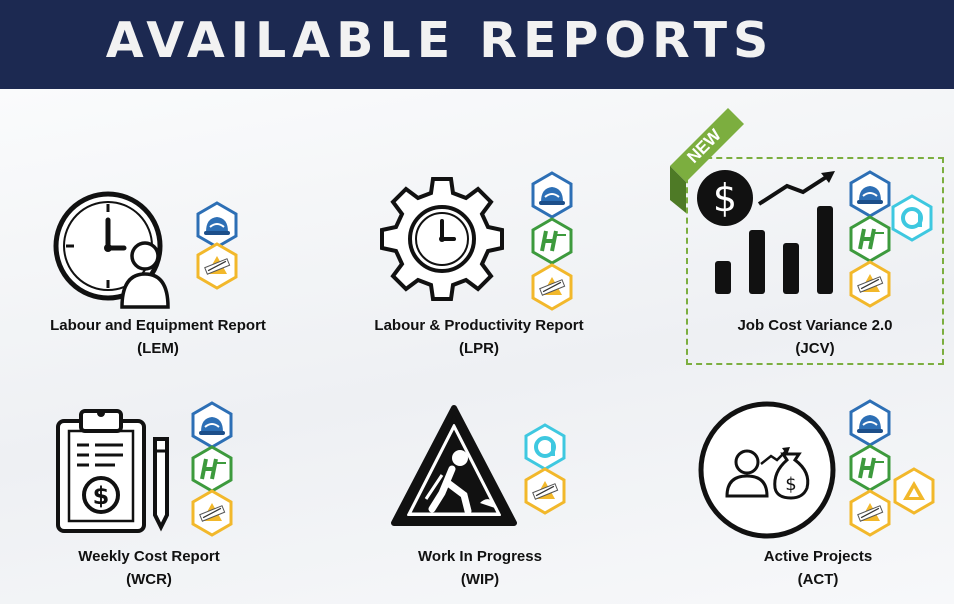 The width and height of the screenshot is (954, 604). Describe the element at coordinates (479, 325) in the screenshot. I see `report-name: Labour & Productivity Report` at that location.